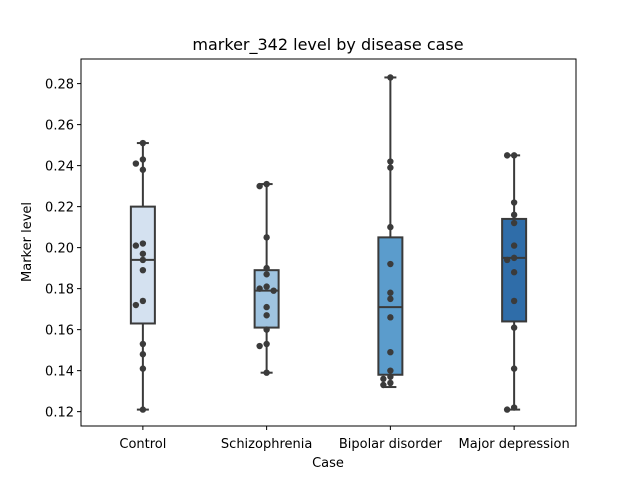 This screenshot has width=640, height=480. Describe the element at coordinates (59, 126) in the screenshot. I see `y-tick-label: 0.26` at that location.